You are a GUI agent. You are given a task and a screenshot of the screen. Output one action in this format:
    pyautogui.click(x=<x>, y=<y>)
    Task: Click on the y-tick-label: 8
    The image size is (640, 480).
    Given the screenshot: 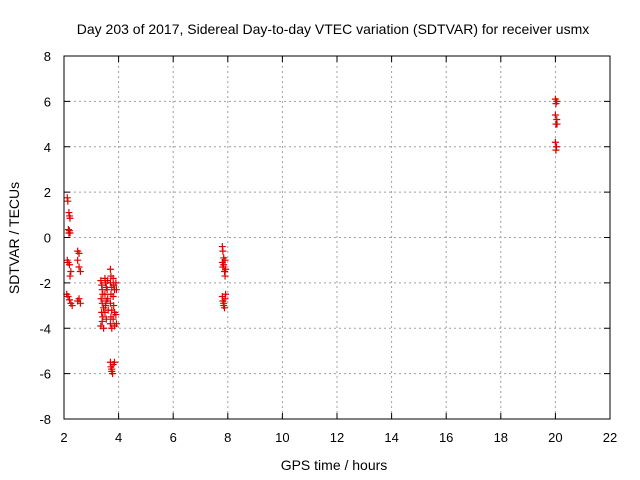 What is the action you would take?
    pyautogui.click(x=47, y=56)
    